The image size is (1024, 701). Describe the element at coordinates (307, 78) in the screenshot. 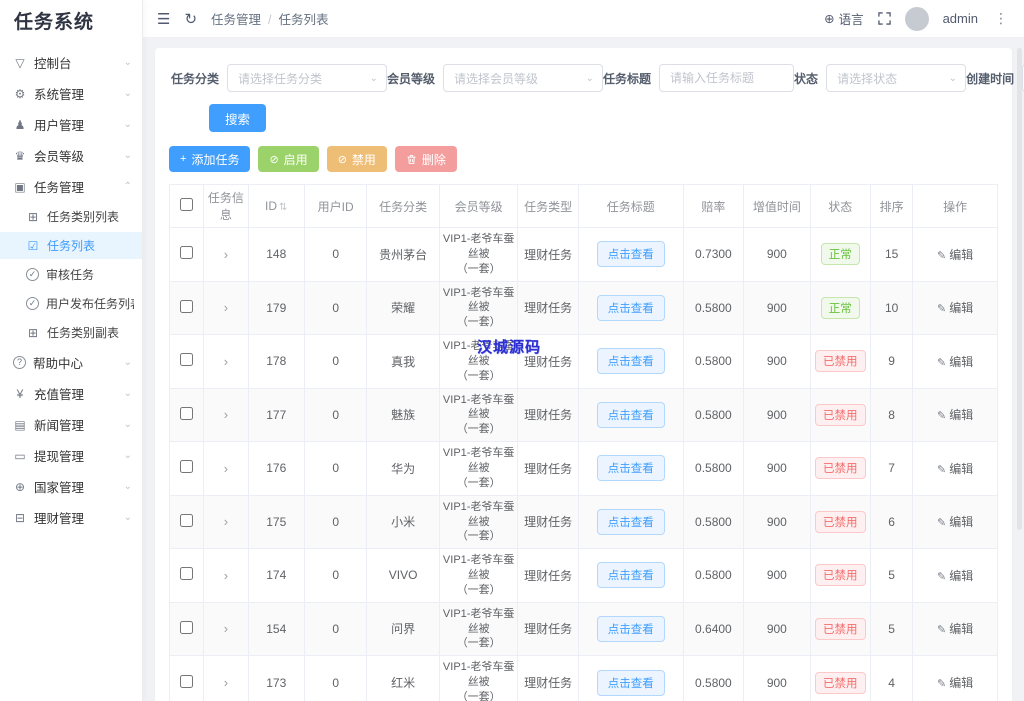

I see `task-category-select: 请选择任务分类 ⌄` at that location.